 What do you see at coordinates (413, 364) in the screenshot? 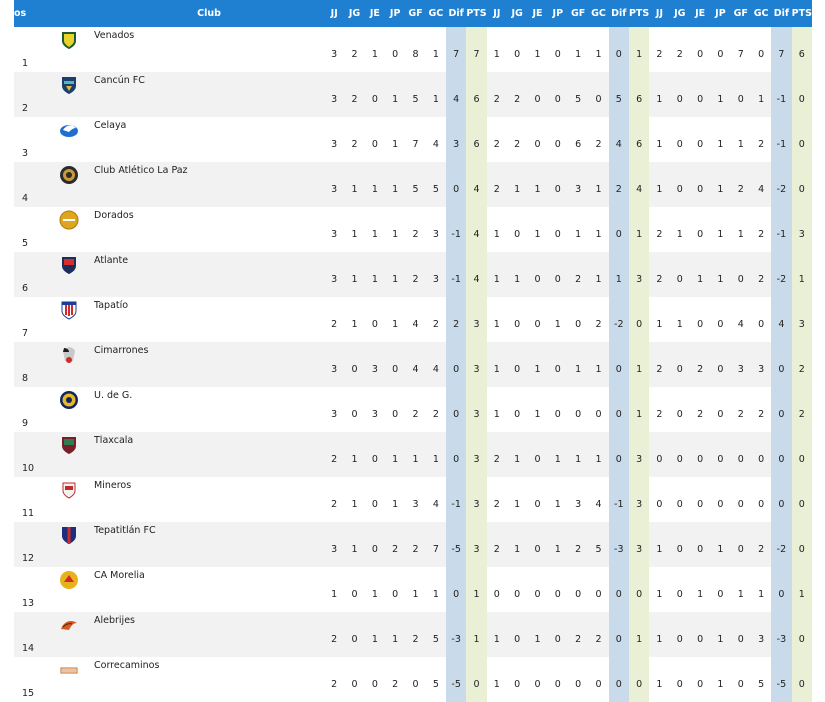
I see `table-row: 8 Cimarrones 3 0 3 0 4 4 0 3 1 0 1 0 1 1 0 1 2 0 2 0 3 3 0 2` at bounding box center [413, 364].